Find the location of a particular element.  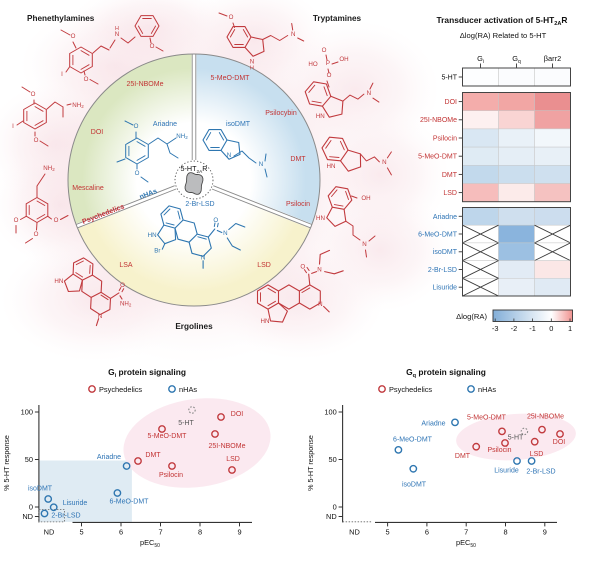

svg-text: Δlog(RA) Related to 5-HT is located at coordinates (503, 35).